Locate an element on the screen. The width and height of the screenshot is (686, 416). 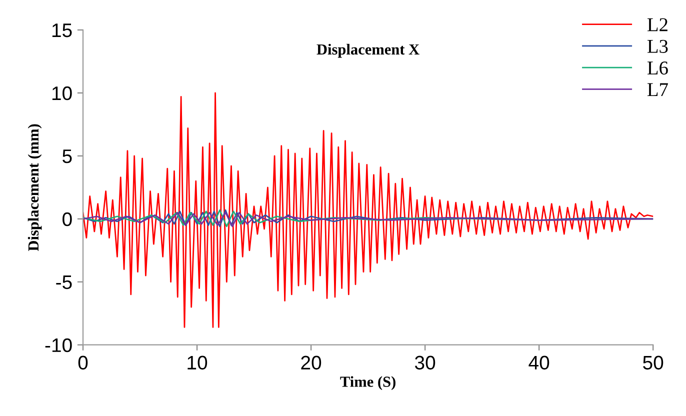
x-tick-label: 20 is located at coordinates (311, 363).